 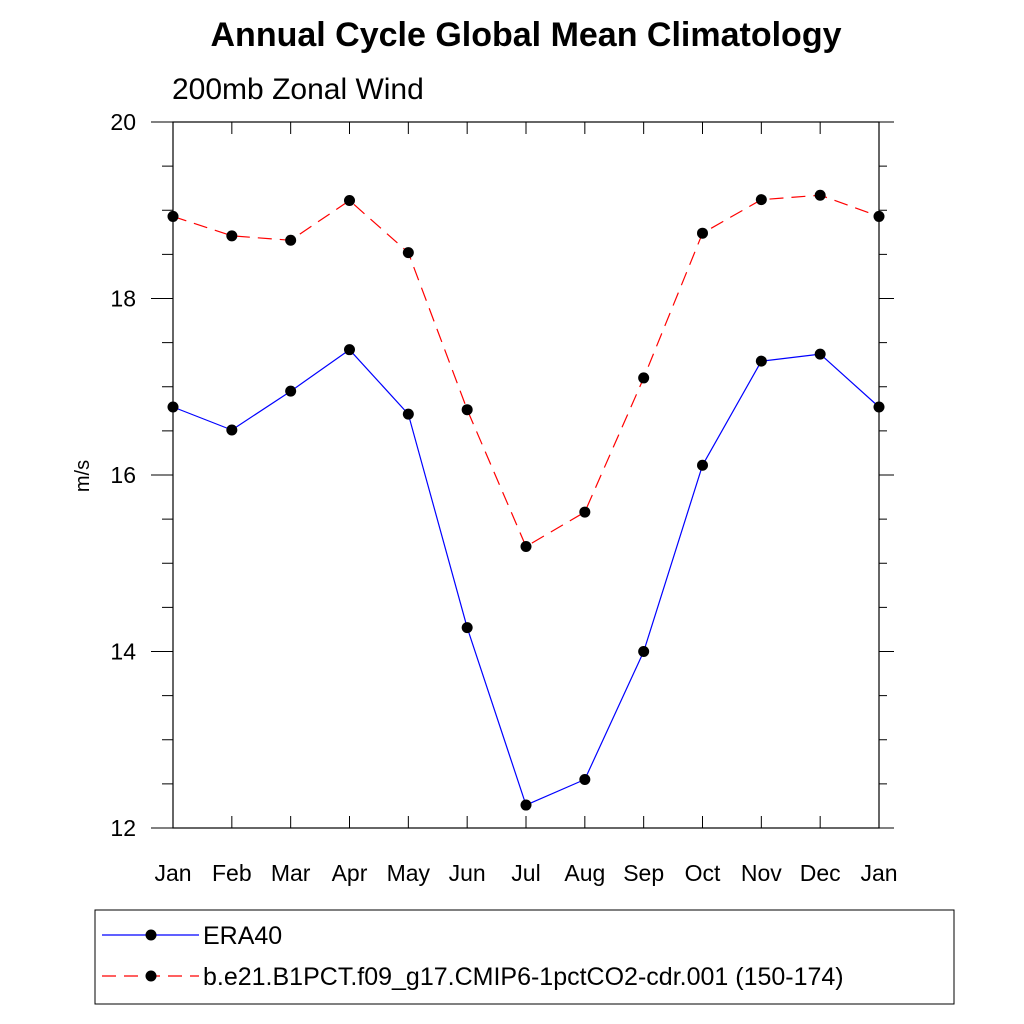 I want to click on x-tick-label: Feb, so click(x=232, y=873).